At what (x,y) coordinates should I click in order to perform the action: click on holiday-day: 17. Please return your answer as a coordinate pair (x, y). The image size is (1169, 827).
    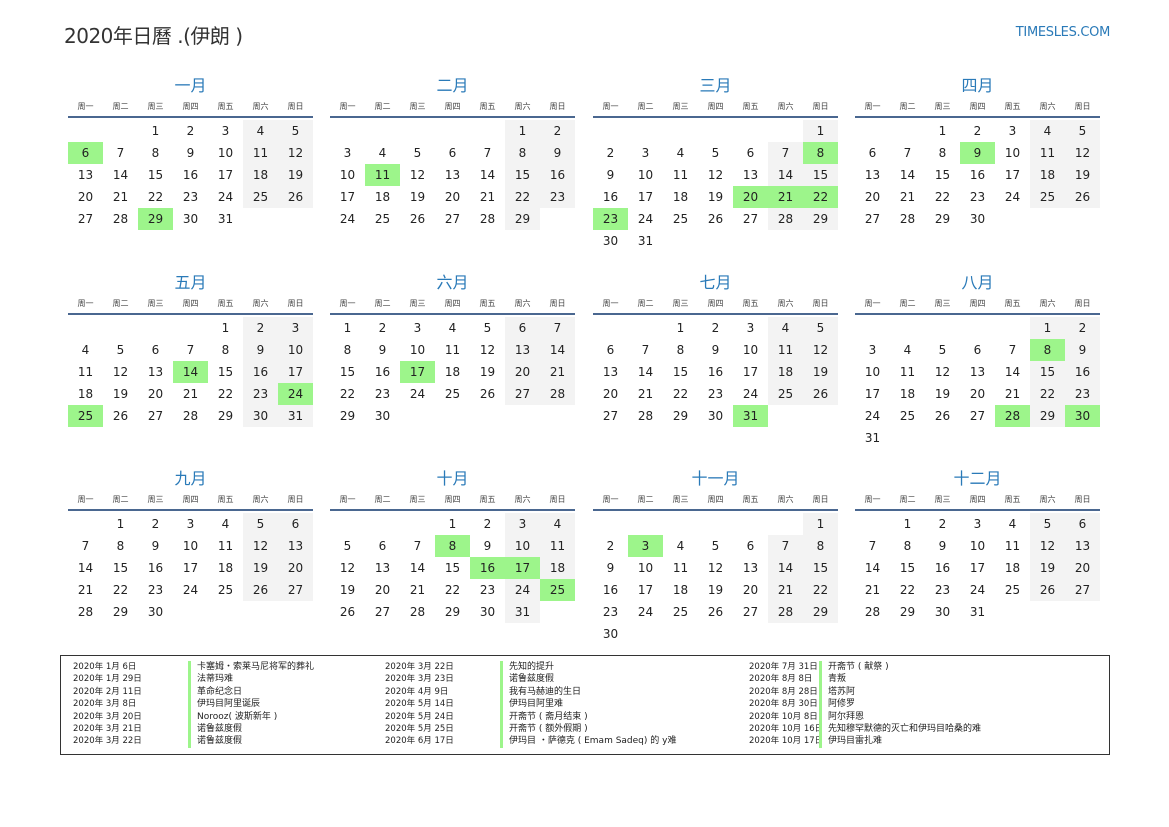
    Looking at the image, I should click on (522, 568).